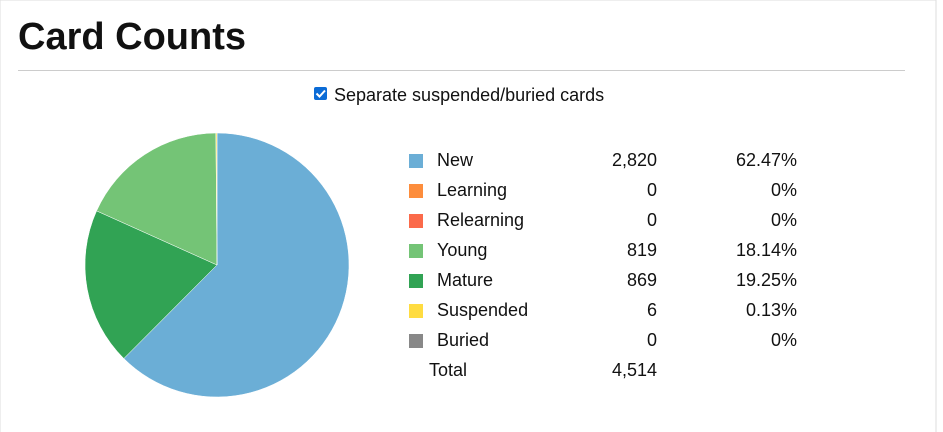 The image size is (943, 432). What do you see at coordinates (642, 280) in the screenshot?
I see `count-label: 869` at bounding box center [642, 280].